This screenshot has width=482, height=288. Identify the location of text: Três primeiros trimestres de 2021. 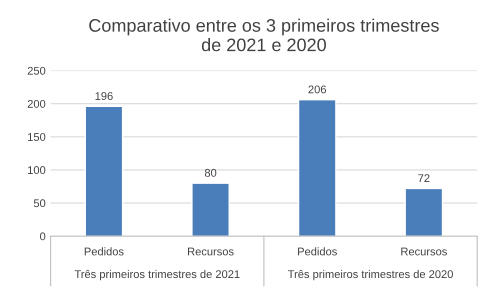
(157, 275).